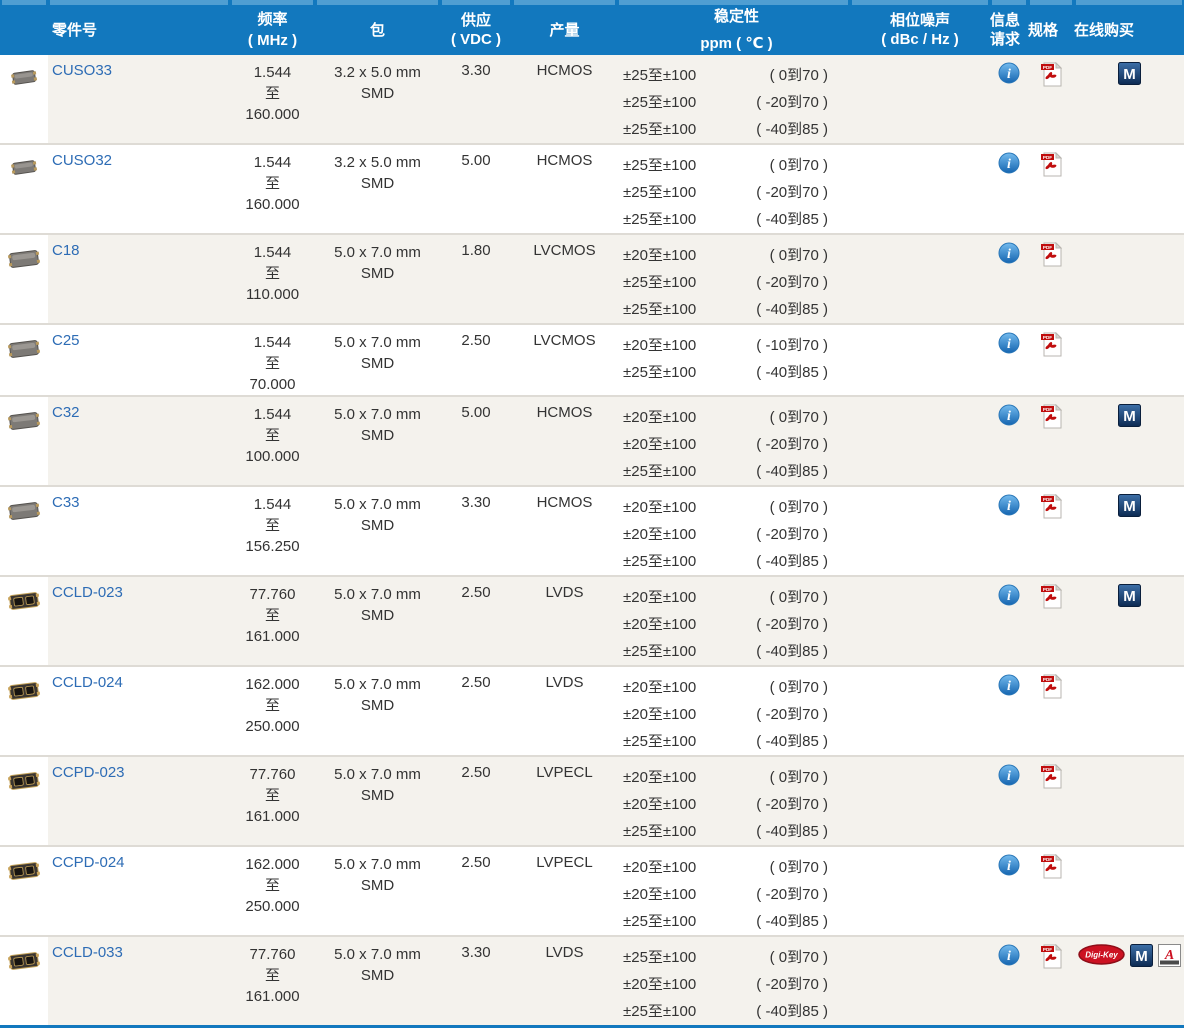  What do you see at coordinates (736, 417) in the screenshot?
I see `stability-line: ±20至±100 ( 0到70 )` at bounding box center [736, 417].